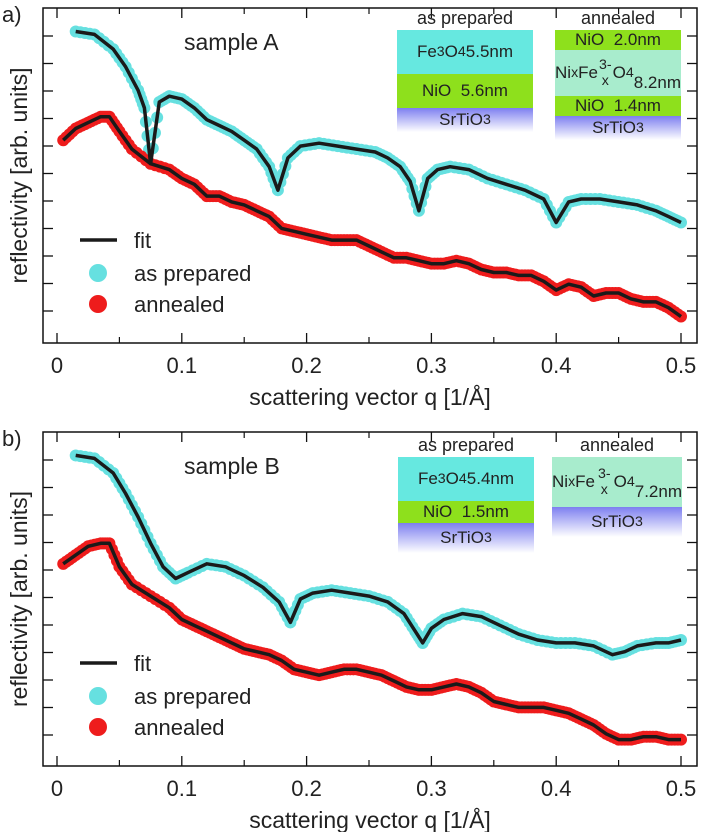 The image size is (706, 837). I want to click on inset-layer-label-box: Fe 3 O 4 5.5nm, so click(465, 52).